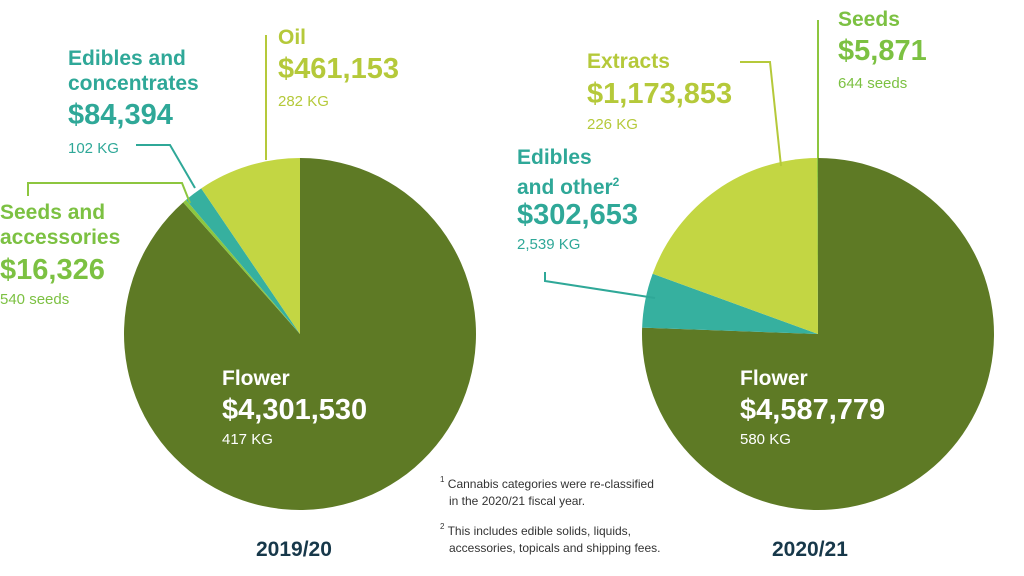 This screenshot has height=576, width=1024. Describe the element at coordinates (730, 303) in the screenshot. I see `pie-2020-slice-edibles-and-other` at that location.